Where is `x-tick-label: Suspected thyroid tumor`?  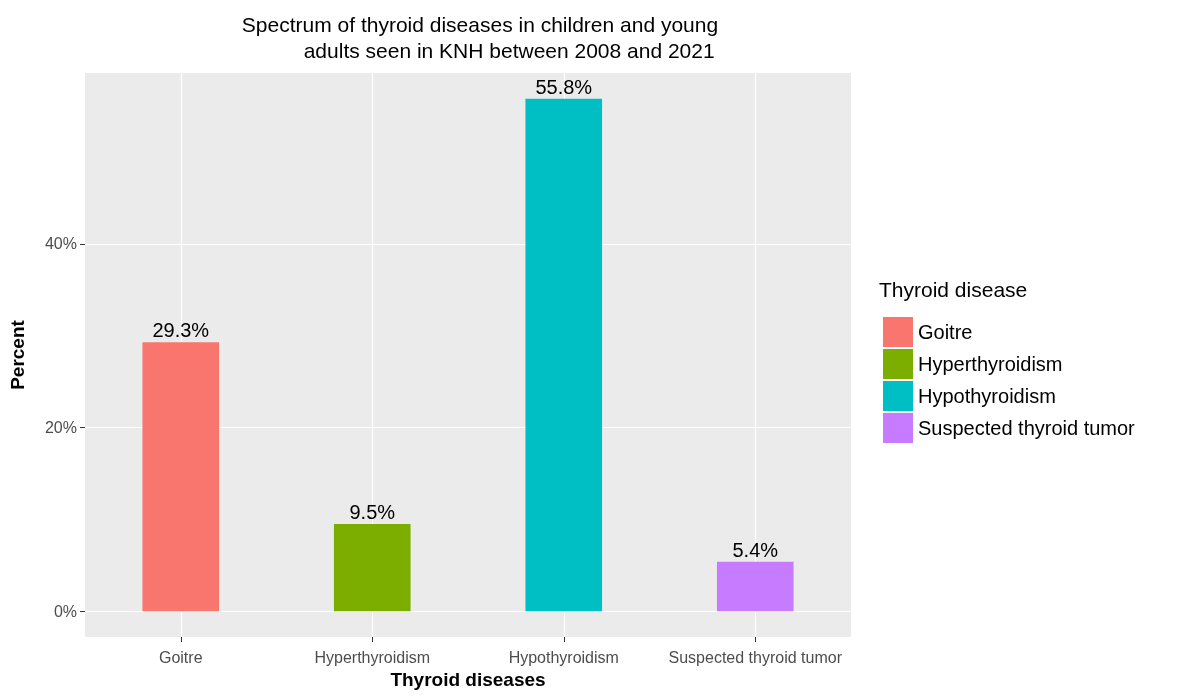 x-tick-label: Suspected thyroid tumor is located at coordinates (755, 657).